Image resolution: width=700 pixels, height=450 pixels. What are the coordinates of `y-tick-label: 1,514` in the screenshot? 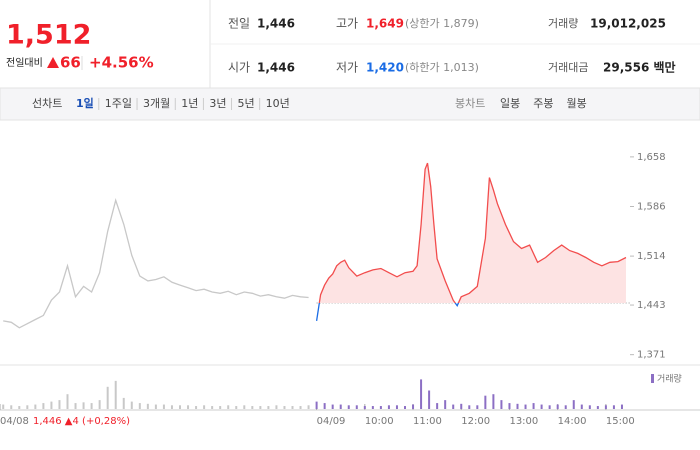 It's located at (651, 256).